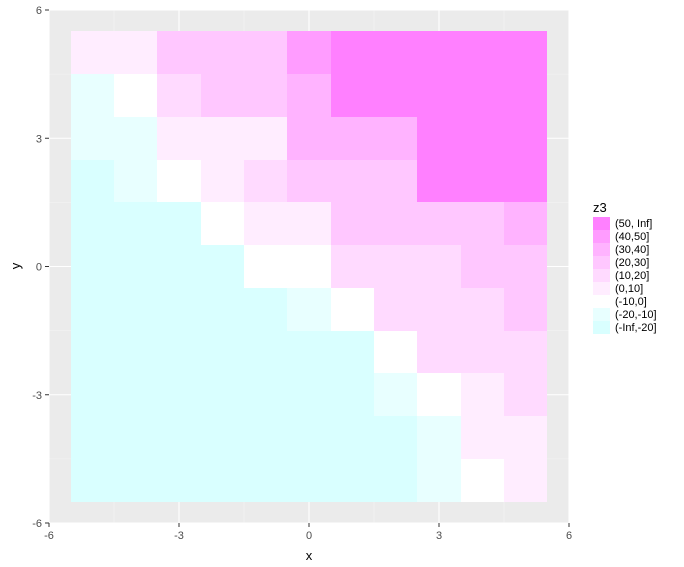 The width and height of the screenshot is (684, 567). I want to click on y-tick-label: 3, so click(39, 139).